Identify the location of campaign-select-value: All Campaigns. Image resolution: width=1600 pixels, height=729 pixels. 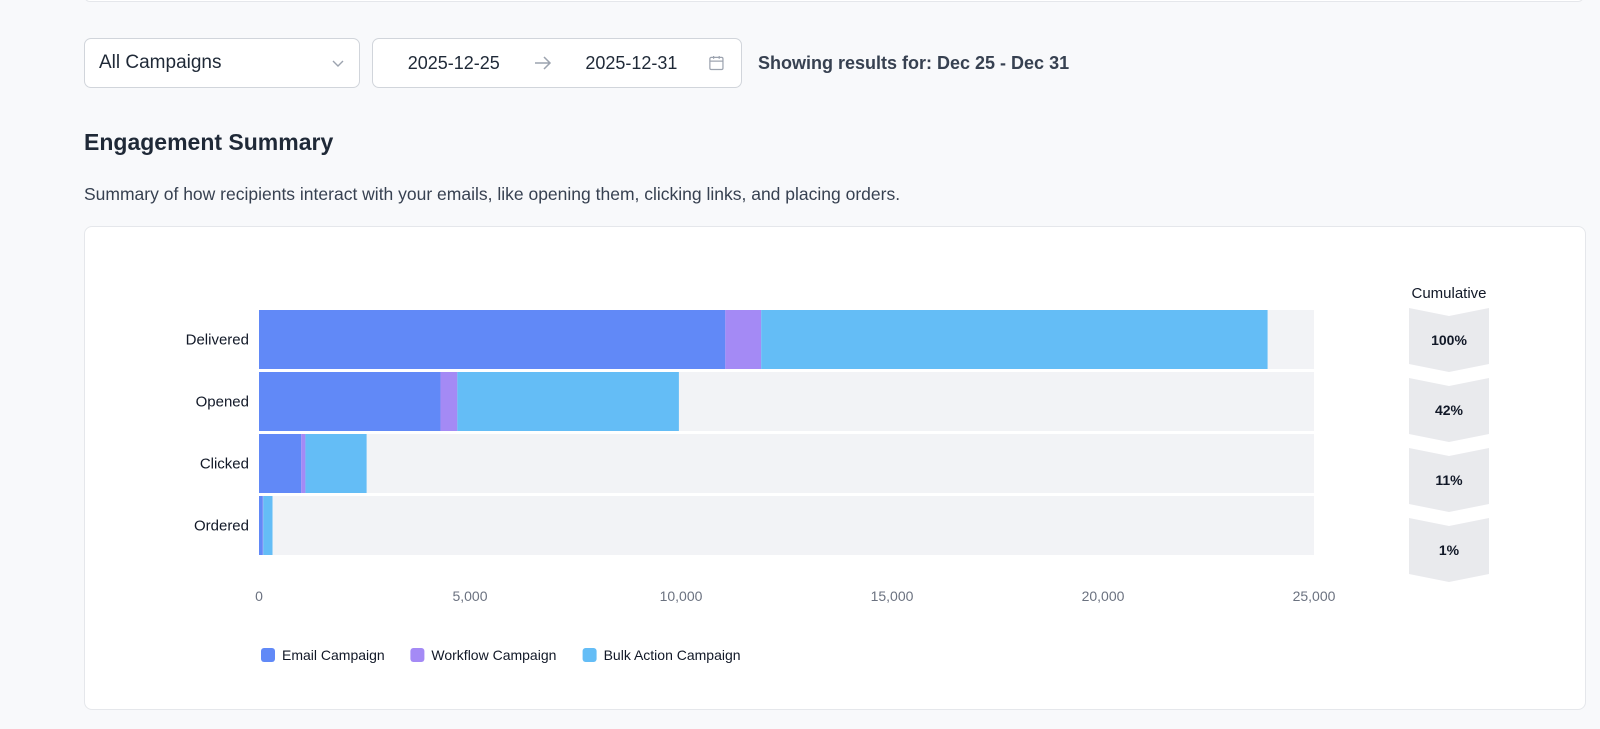
(160, 62).